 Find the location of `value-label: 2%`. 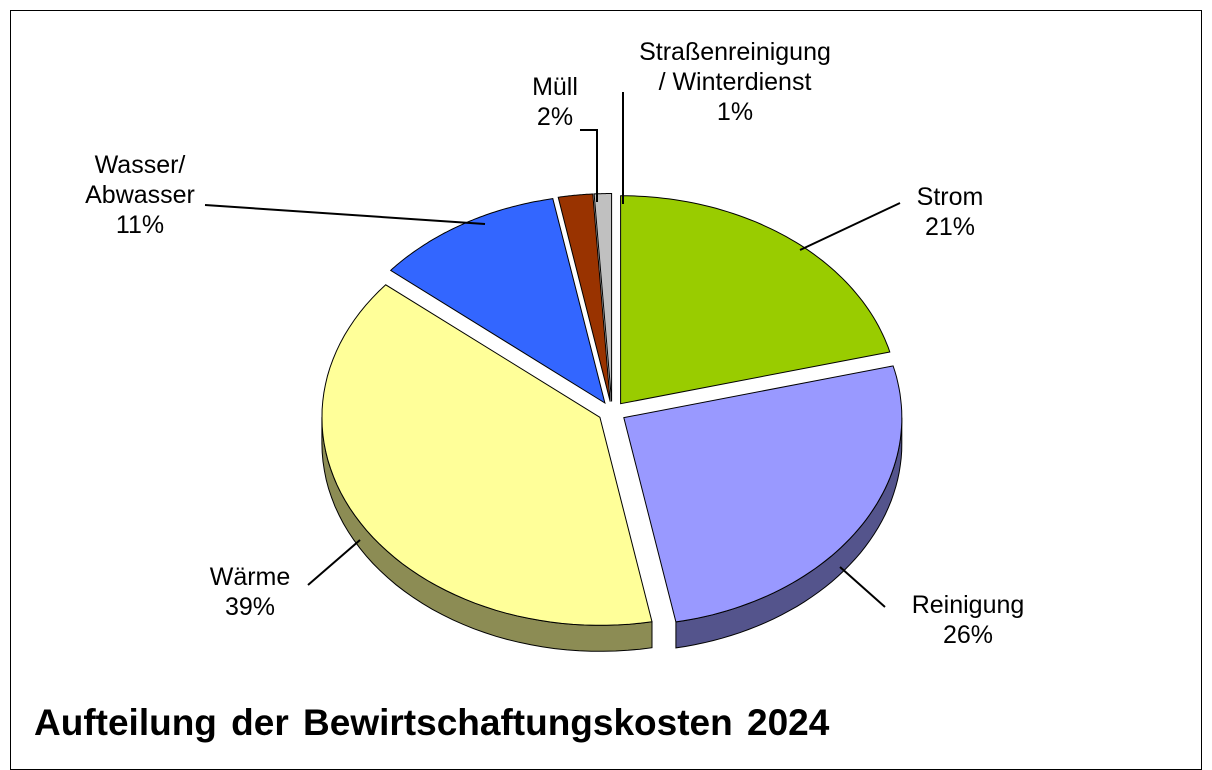

value-label: 2% is located at coordinates (555, 117).